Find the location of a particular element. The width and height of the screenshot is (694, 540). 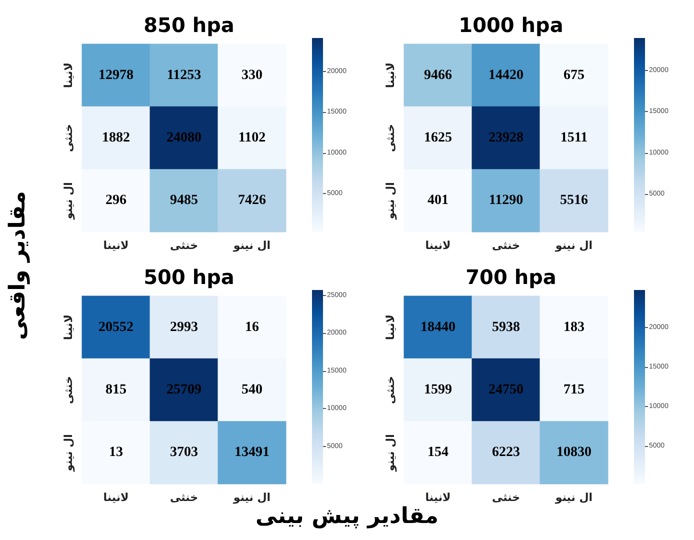

data-label: 13 is located at coordinates (116, 452).